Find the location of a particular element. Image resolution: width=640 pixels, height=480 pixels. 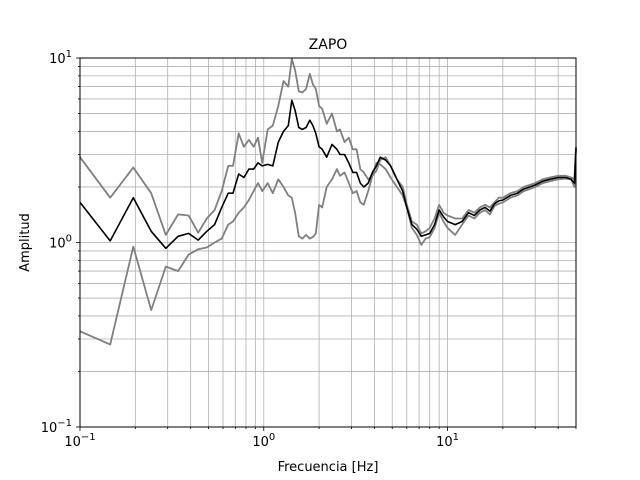

y-tick-label: 10⁻¹ is located at coordinates (56, 427).